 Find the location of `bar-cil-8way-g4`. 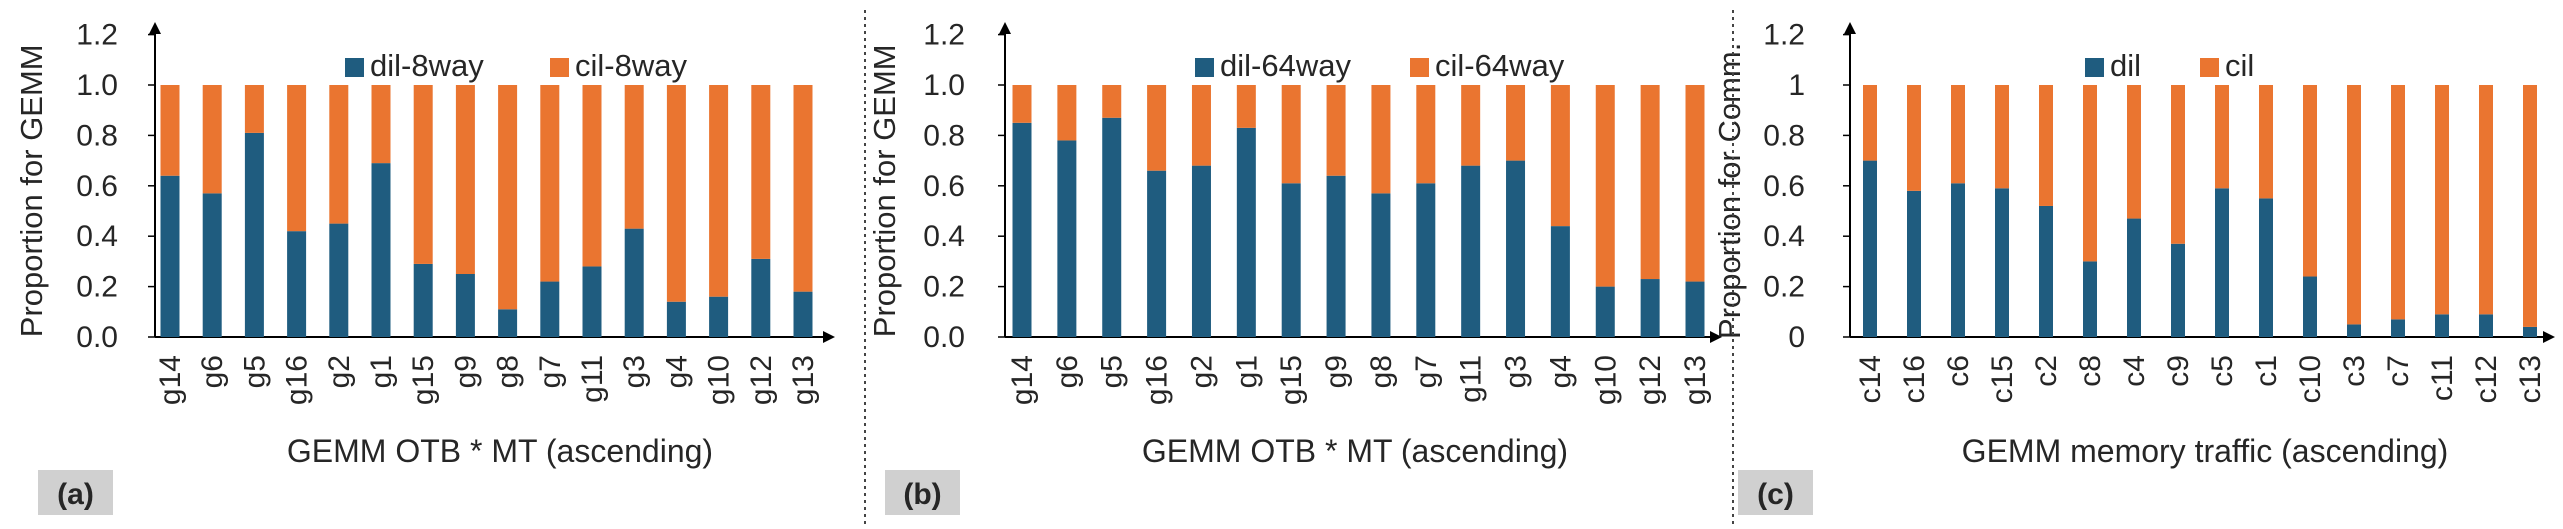

bar-cil-8way-g4 is located at coordinates (676, 193).